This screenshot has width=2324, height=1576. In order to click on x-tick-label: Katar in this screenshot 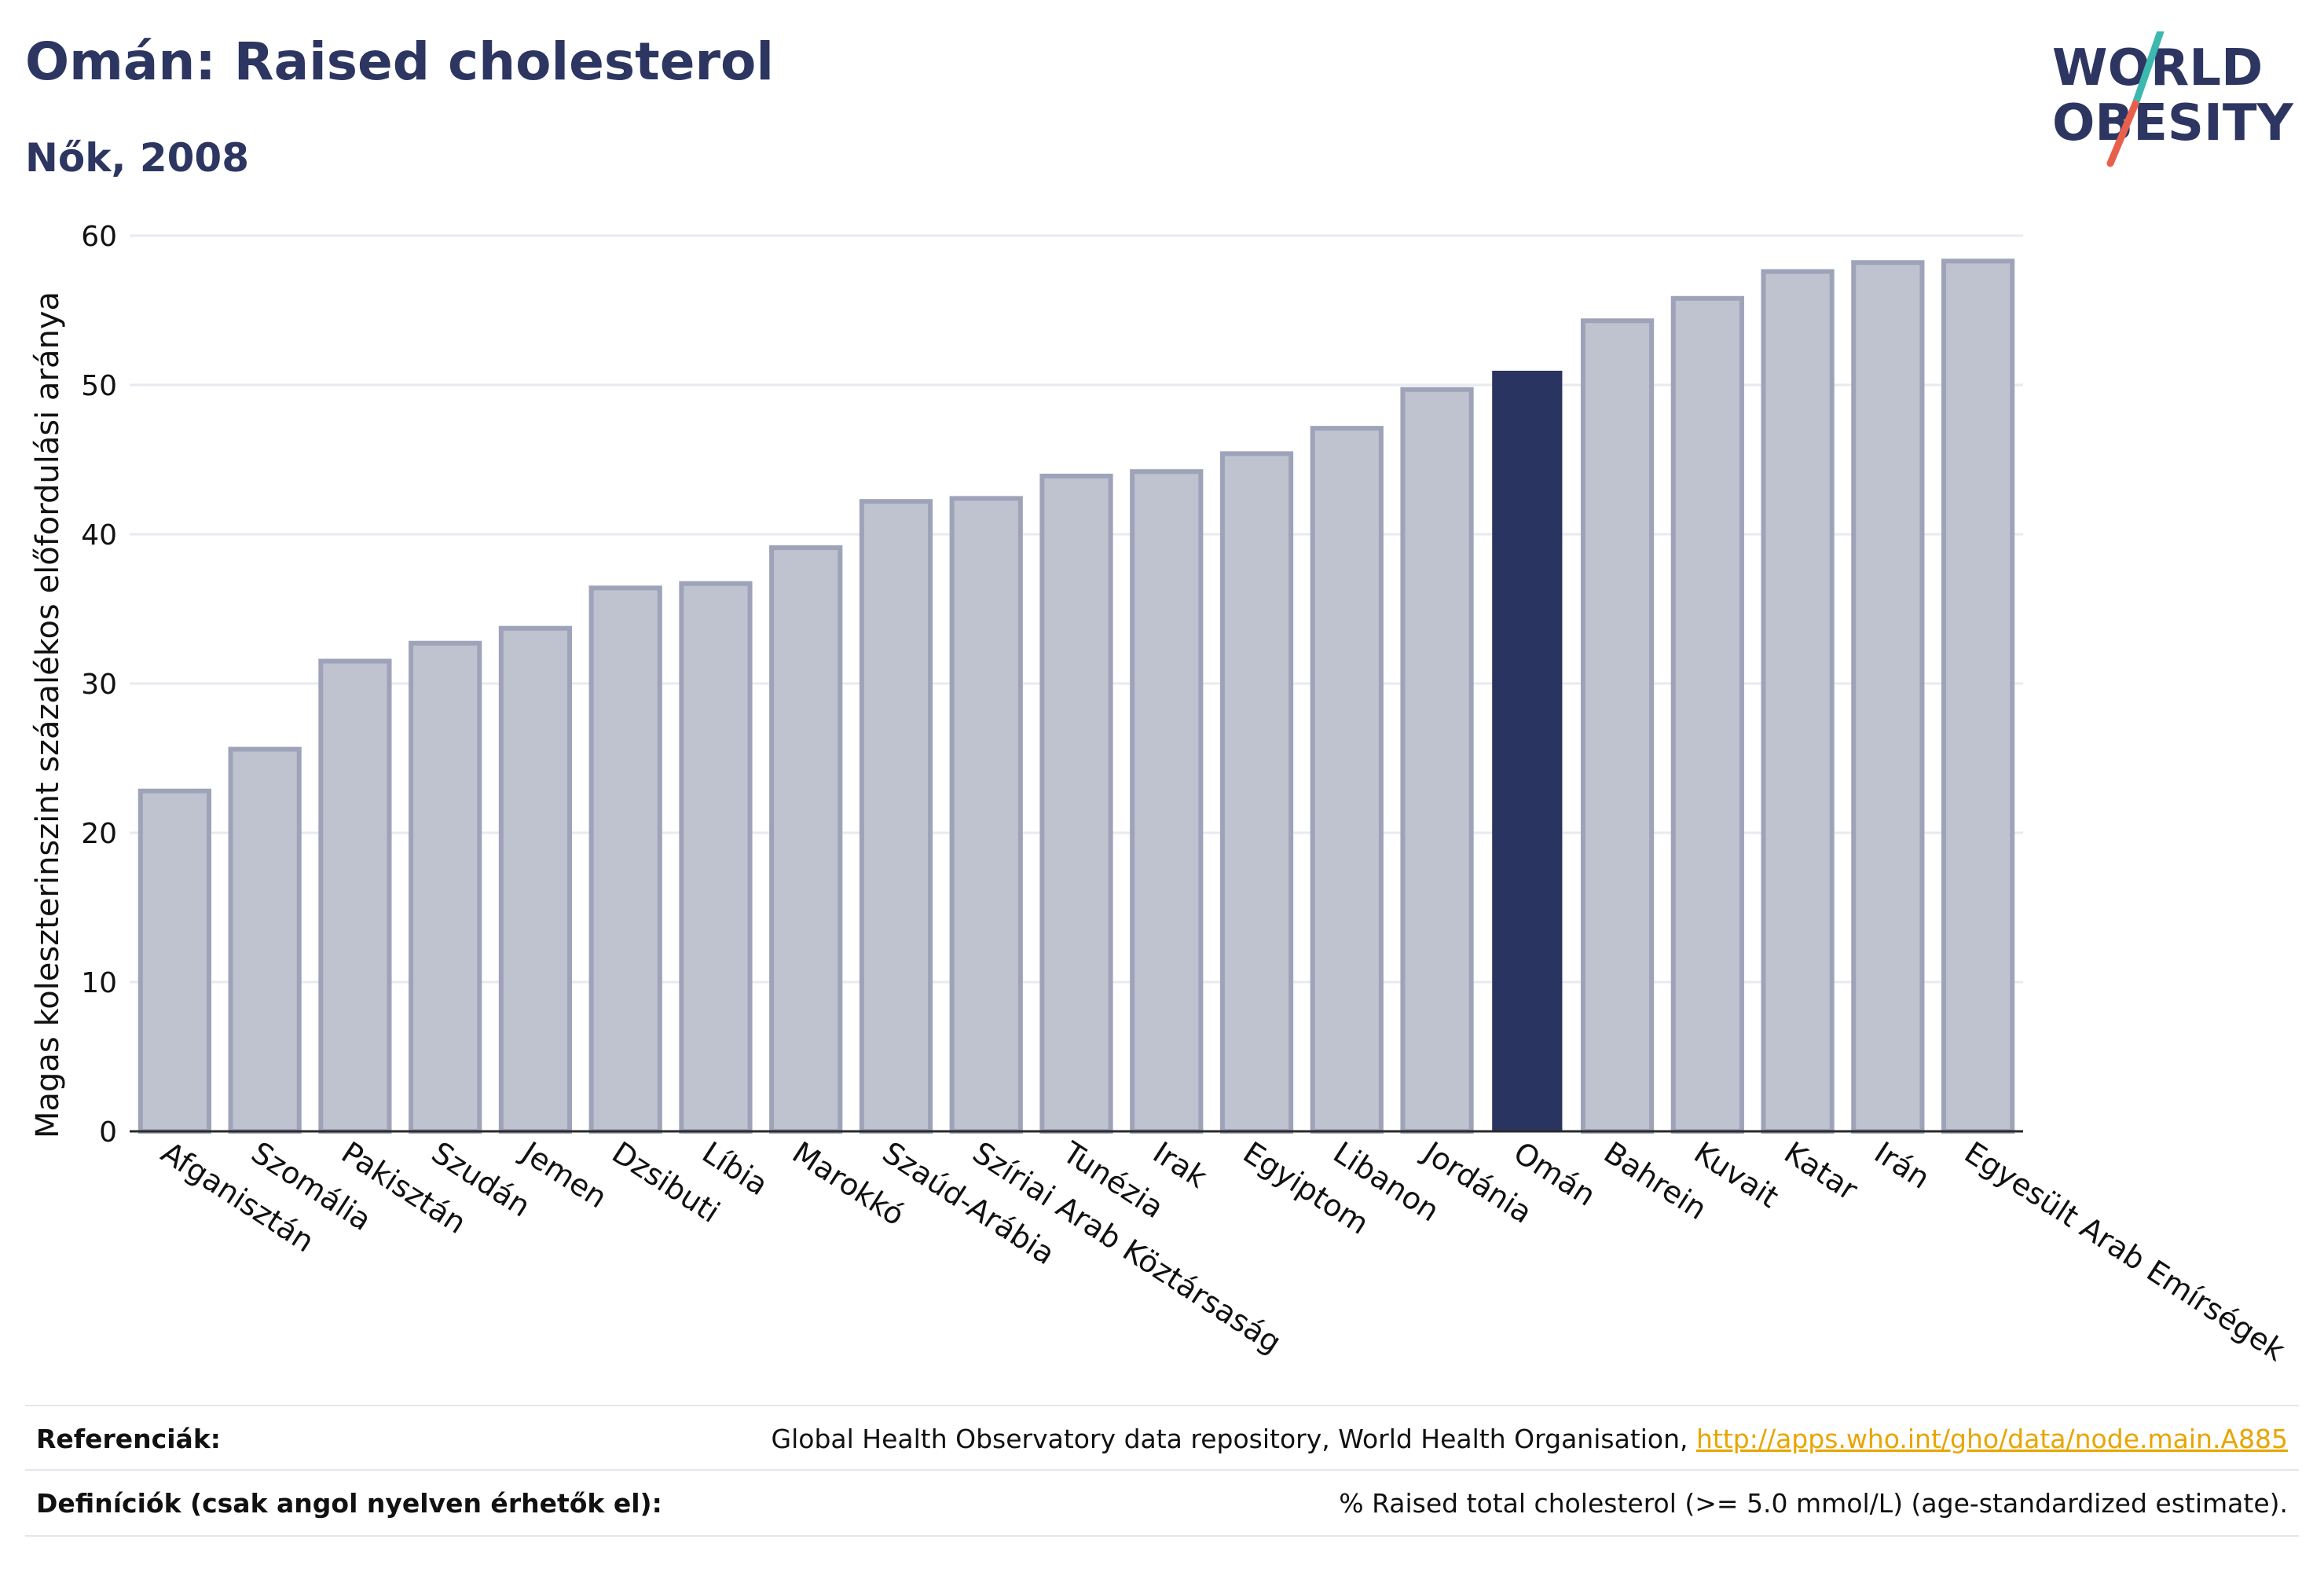, I will do `click(1821, 1171)`.